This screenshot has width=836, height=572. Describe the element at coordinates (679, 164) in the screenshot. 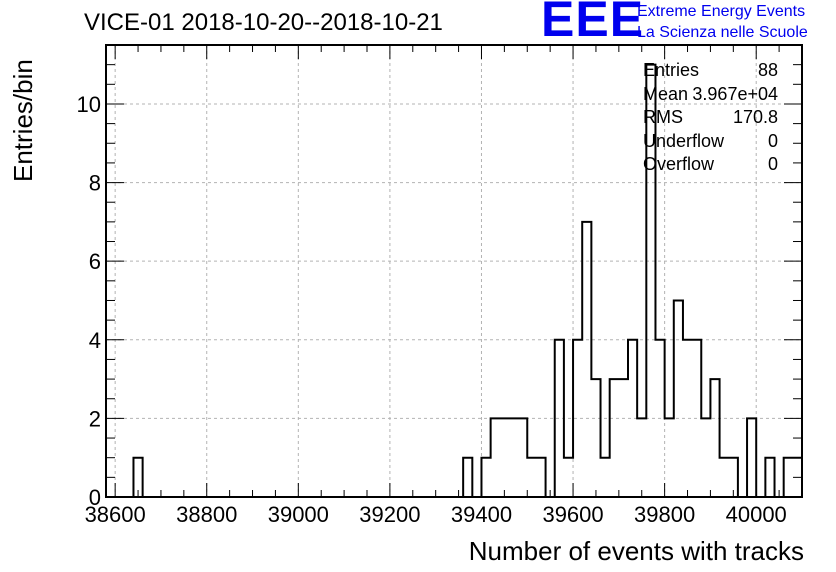

I see `stats-label: Overflow` at that location.